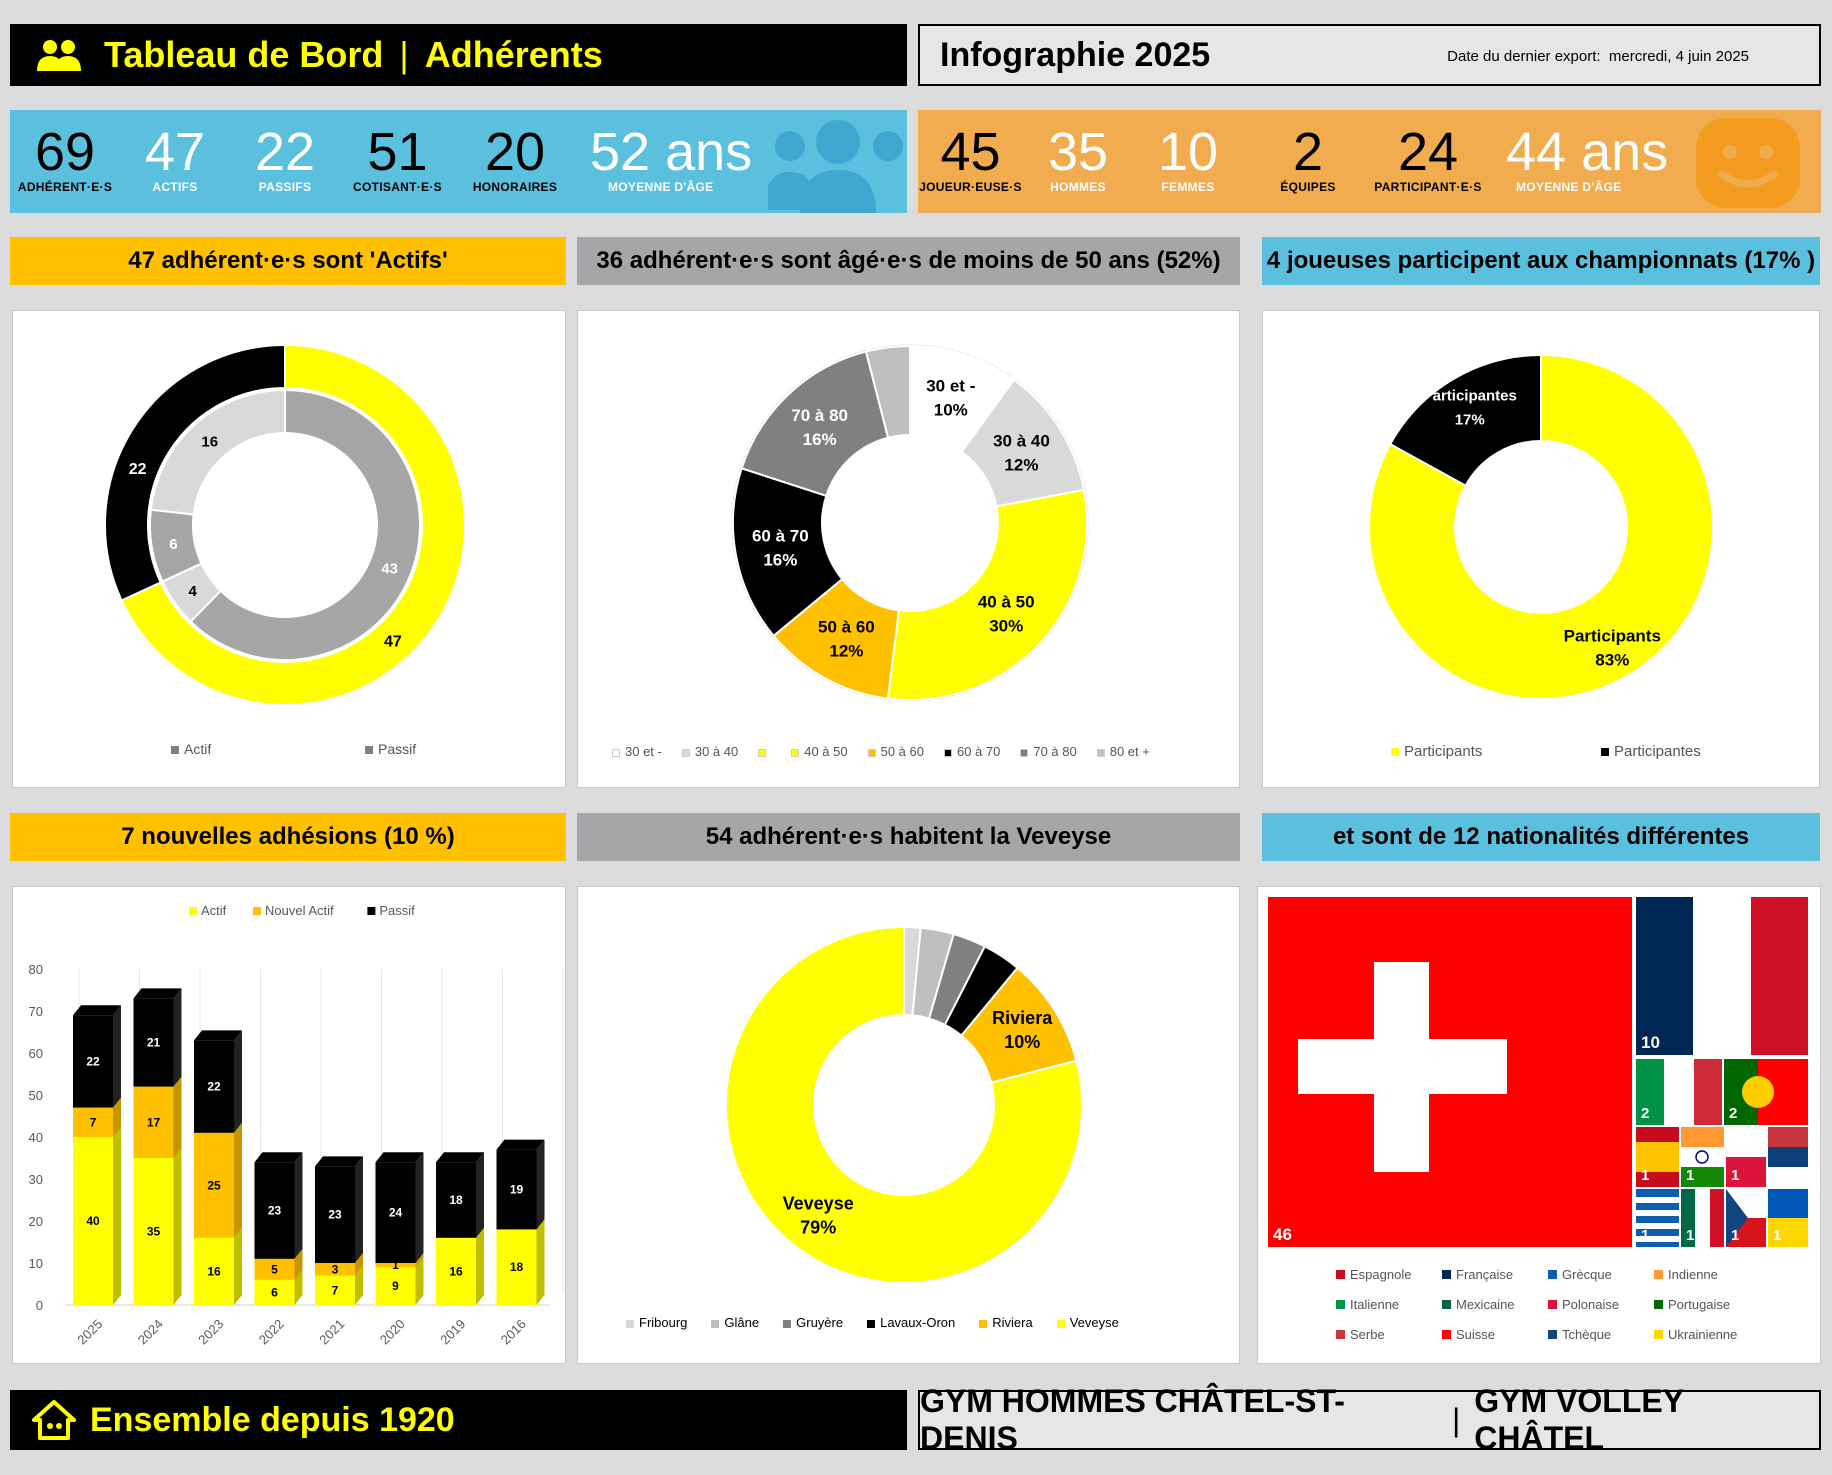  I want to click on x-tick-label: 2020, so click(392, 1331).